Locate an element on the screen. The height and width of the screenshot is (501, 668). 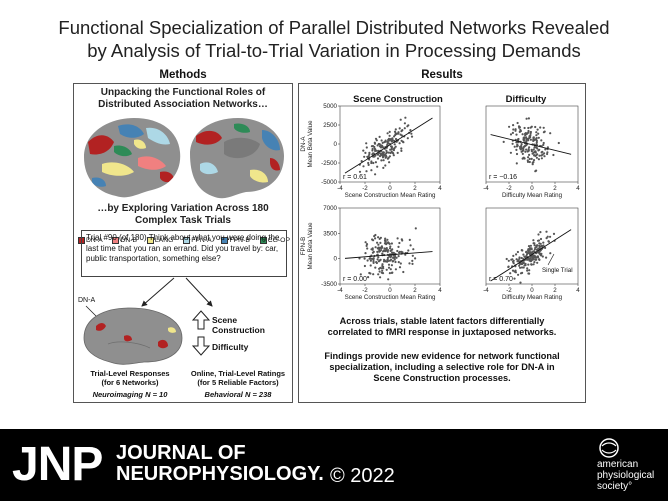
journal-name-line-2: NEUROPHYSIOLOGY. is located at coordinates (220, 474).